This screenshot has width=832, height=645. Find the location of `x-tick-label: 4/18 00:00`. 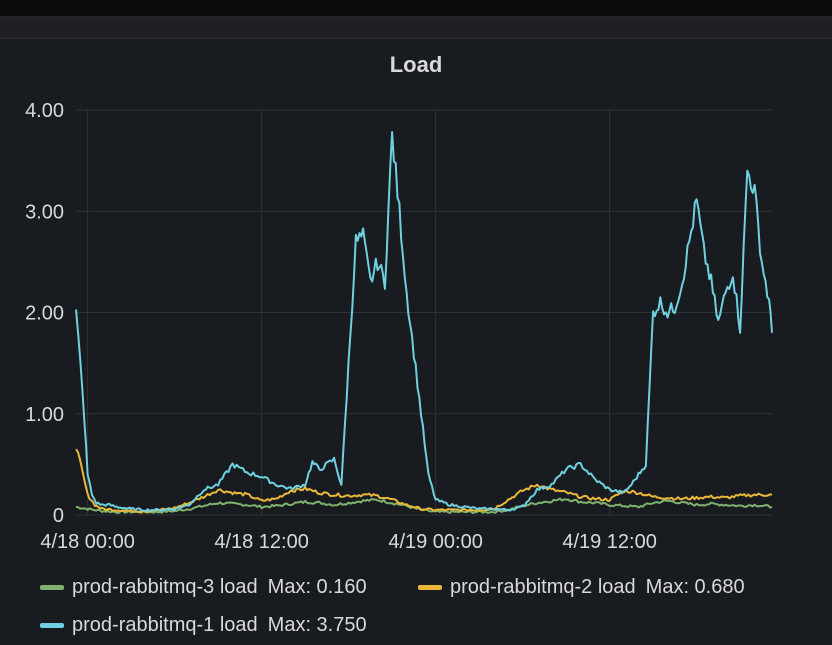

x-tick-label: 4/18 00:00 is located at coordinates (87, 542).